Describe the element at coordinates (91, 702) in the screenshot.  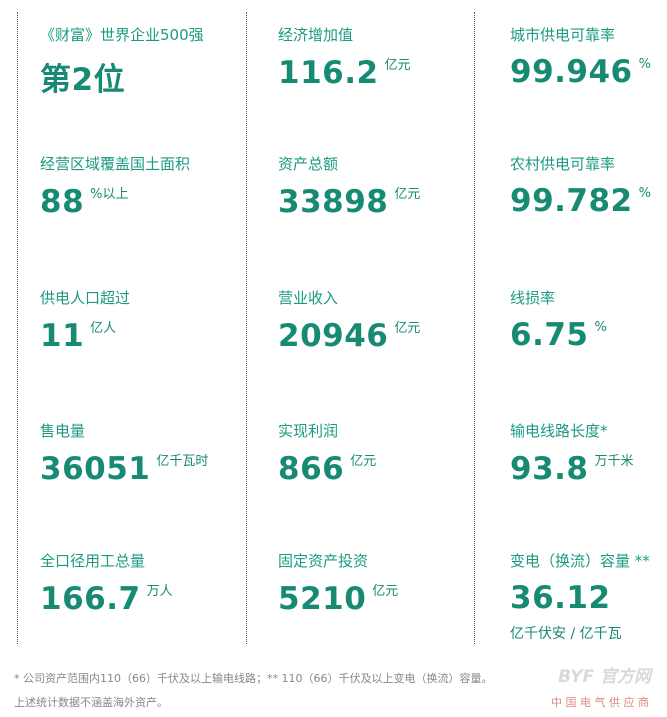
I see `footnote: 上述统计数据不涵盖海外资产。` at that location.